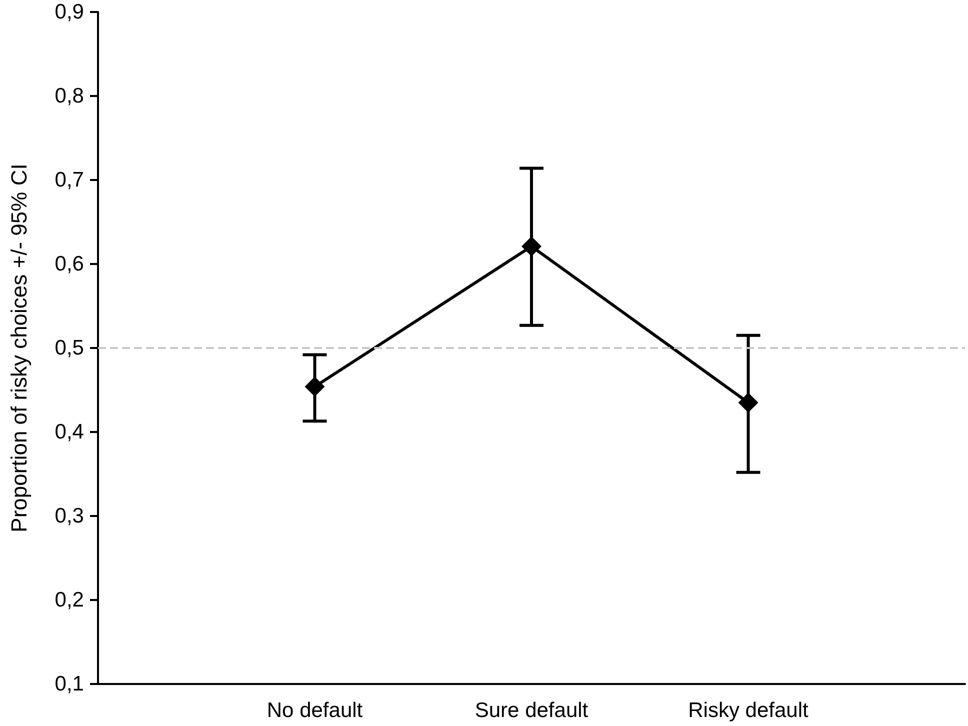  What do you see at coordinates (69, 180) in the screenshot?
I see `y-tick-label: 0,7` at bounding box center [69, 180].